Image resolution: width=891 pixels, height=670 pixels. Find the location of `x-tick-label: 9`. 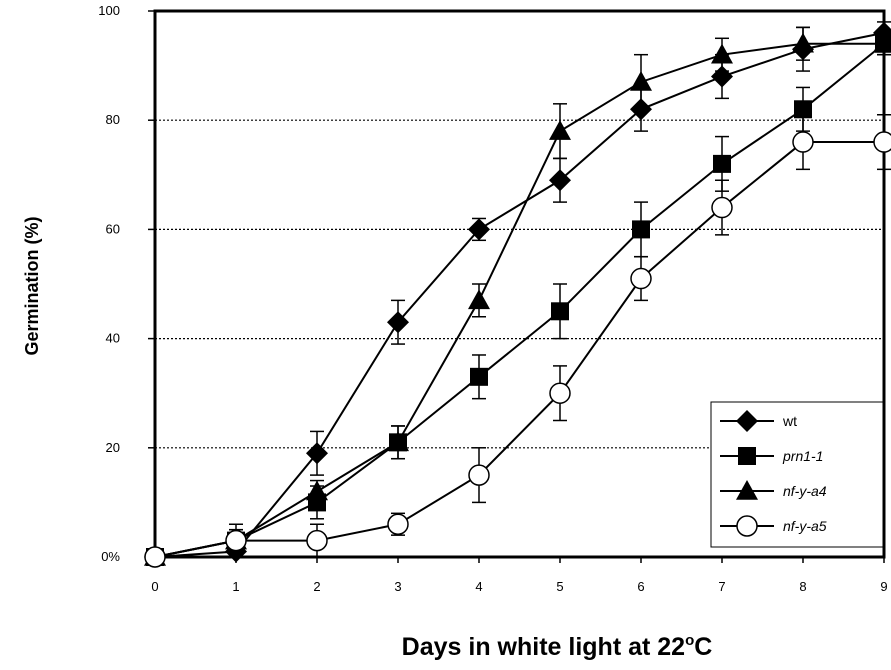

x-tick-label: 9 is located at coordinates (883, 586).